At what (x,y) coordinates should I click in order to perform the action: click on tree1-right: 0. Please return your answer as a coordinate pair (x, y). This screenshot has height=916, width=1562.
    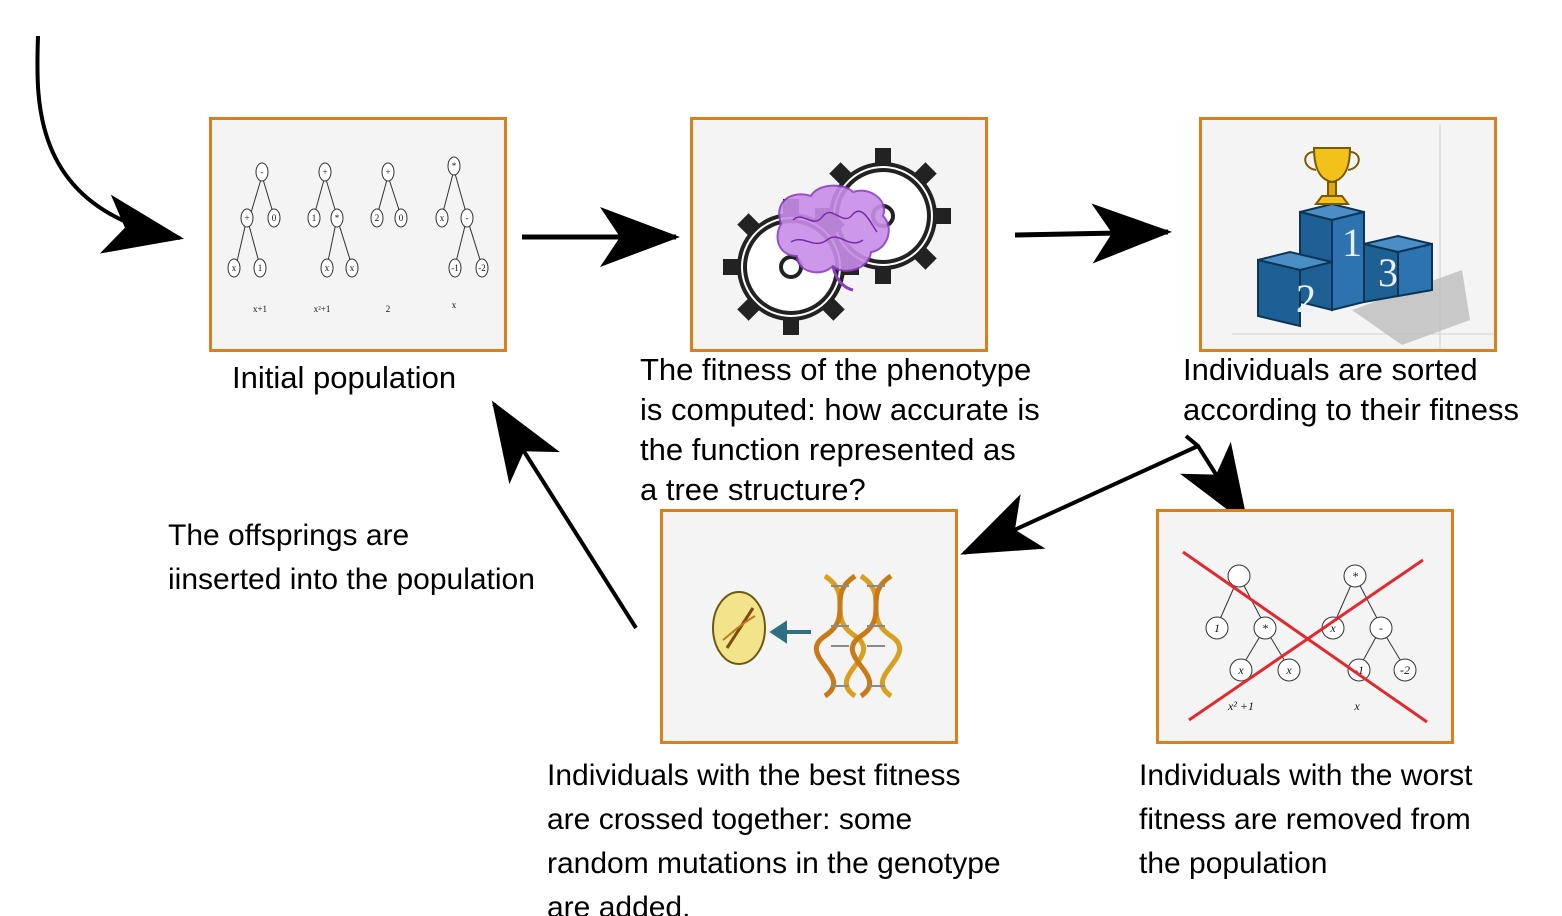
    Looking at the image, I should click on (274, 218).